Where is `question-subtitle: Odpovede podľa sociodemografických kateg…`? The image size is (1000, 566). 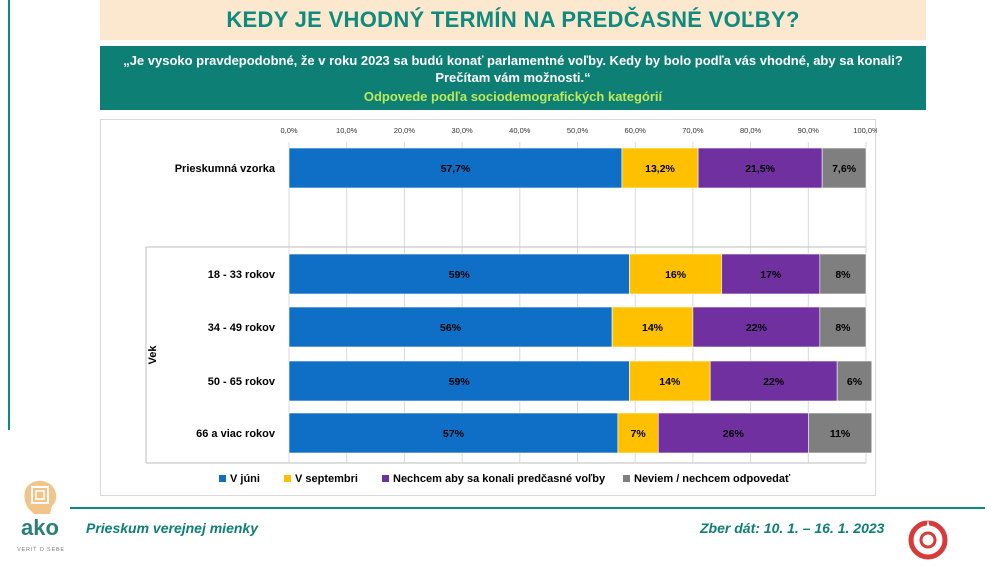 question-subtitle: Odpovede podľa sociodemografických kateg… is located at coordinates (513, 96).